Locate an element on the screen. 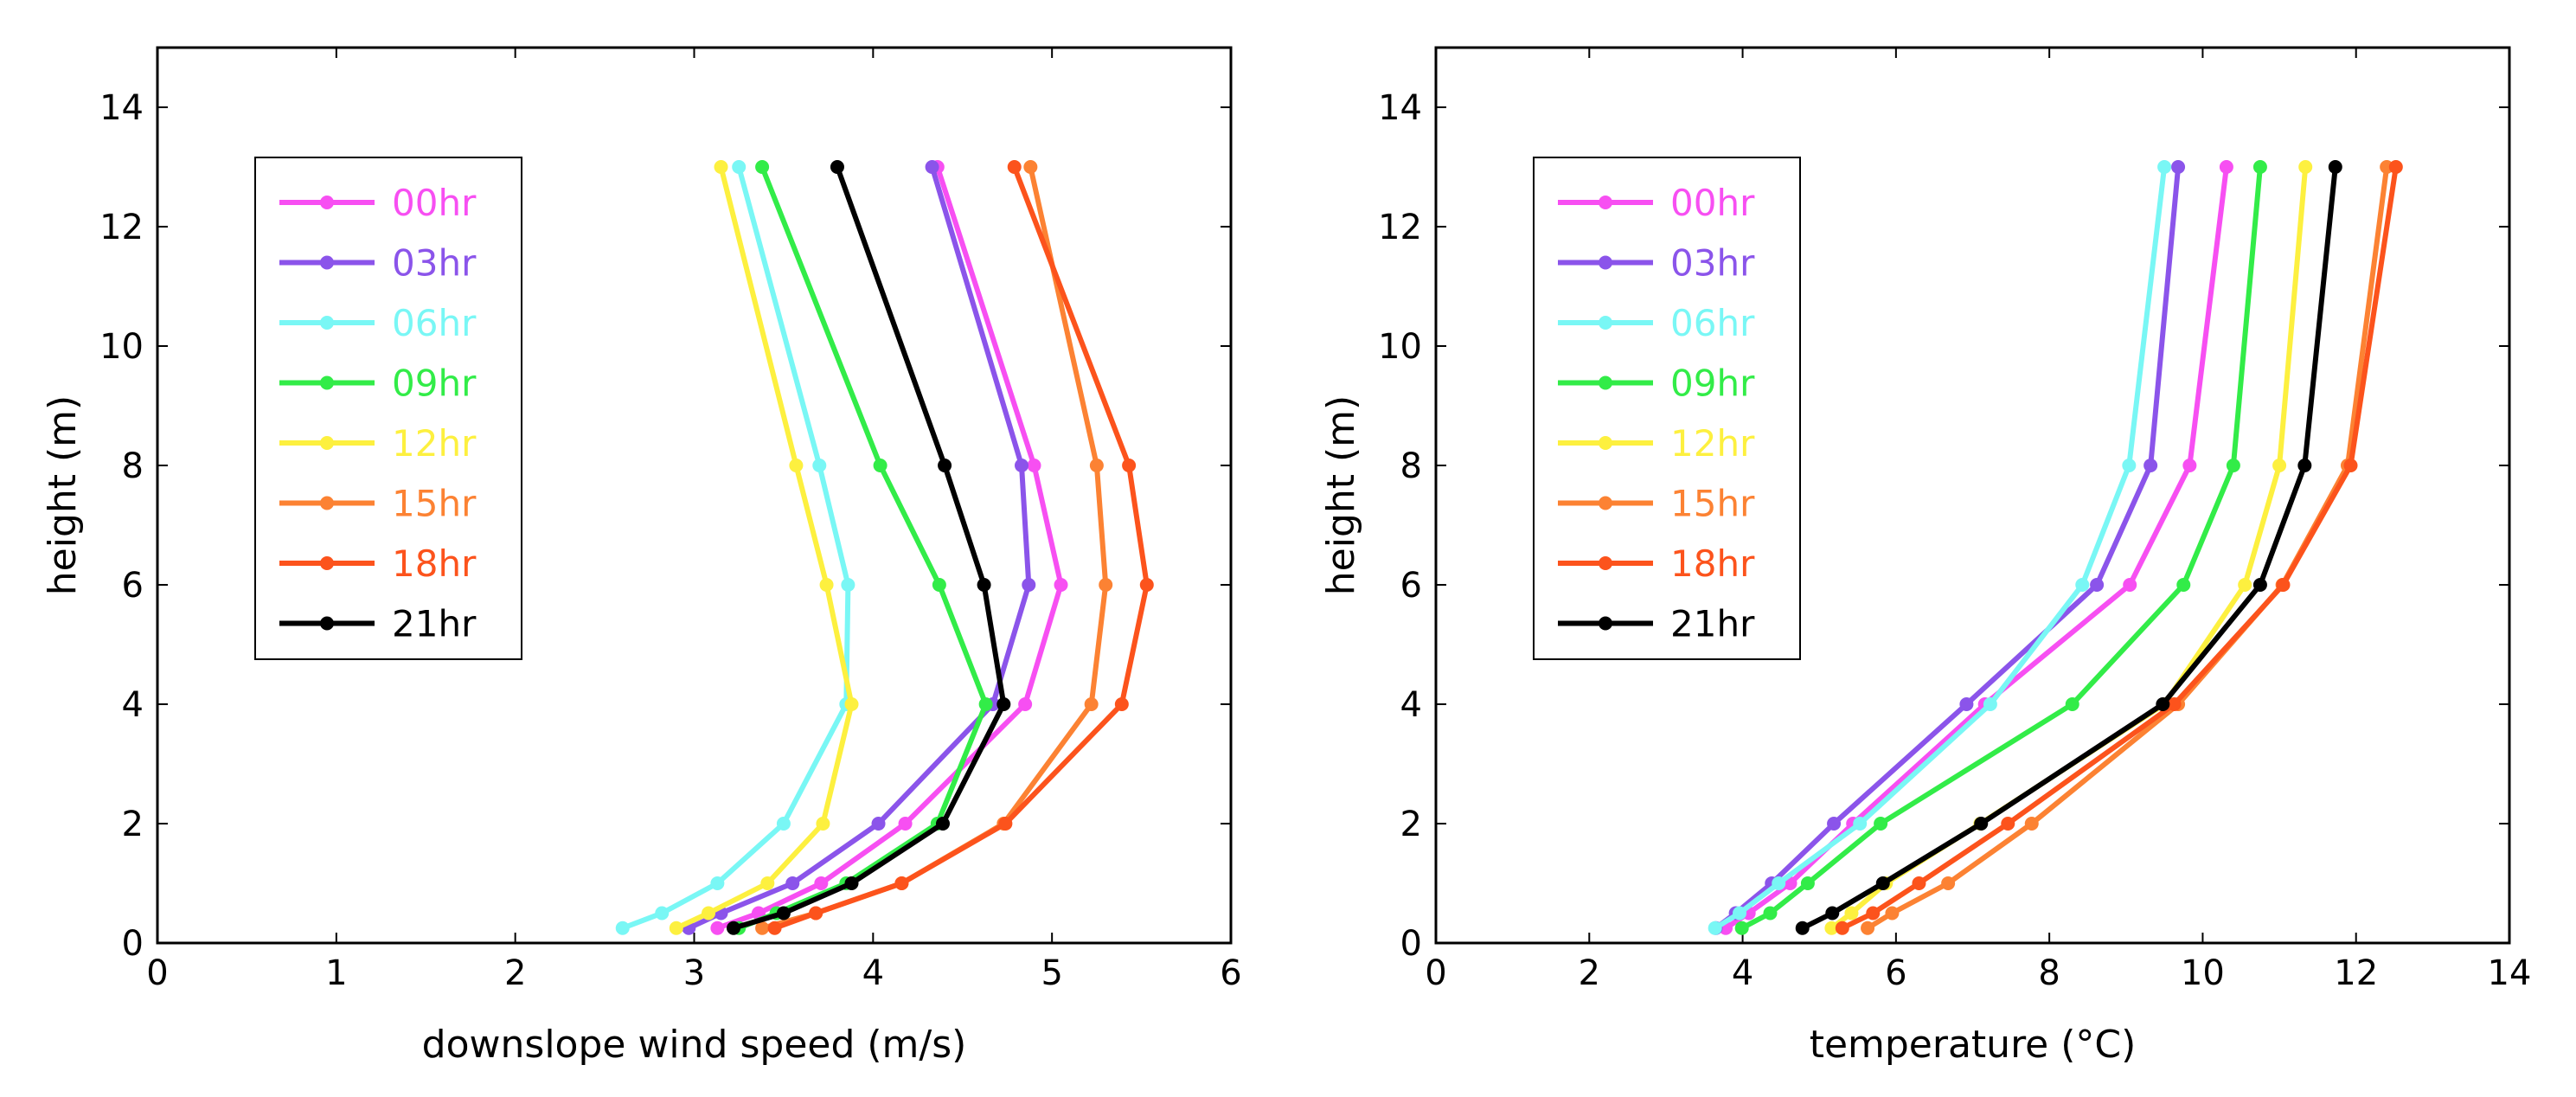  x-tick-label: 14 is located at coordinates (2510, 973).